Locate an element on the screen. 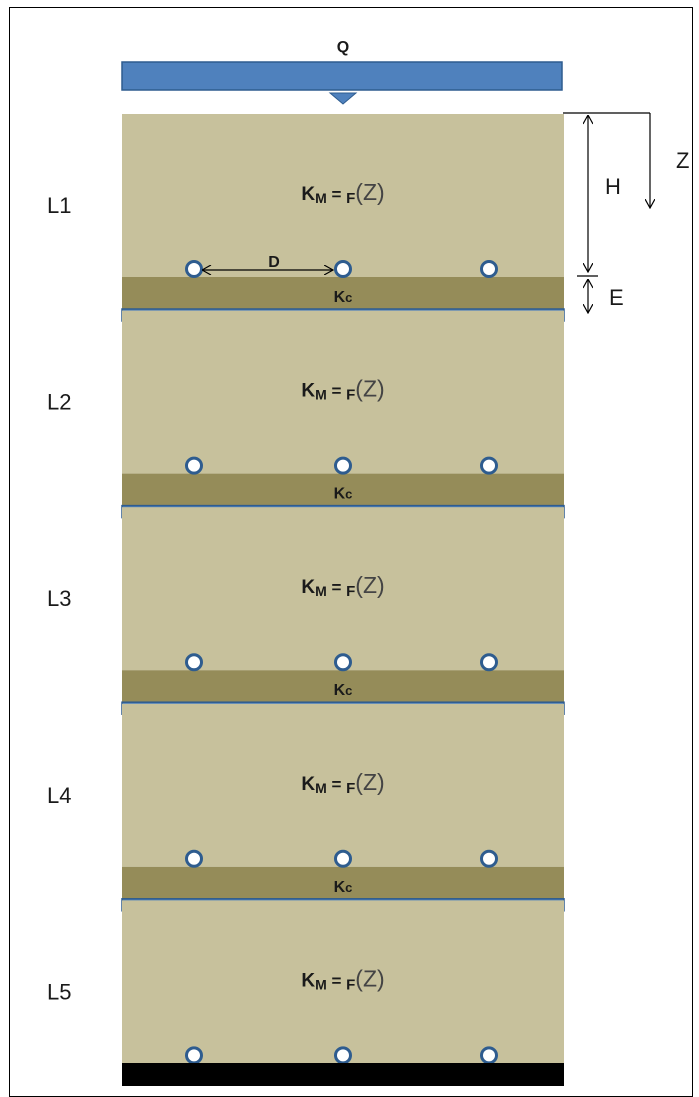 The image size is (699, 1097). h-label: H is located at coordinates (613, 186).